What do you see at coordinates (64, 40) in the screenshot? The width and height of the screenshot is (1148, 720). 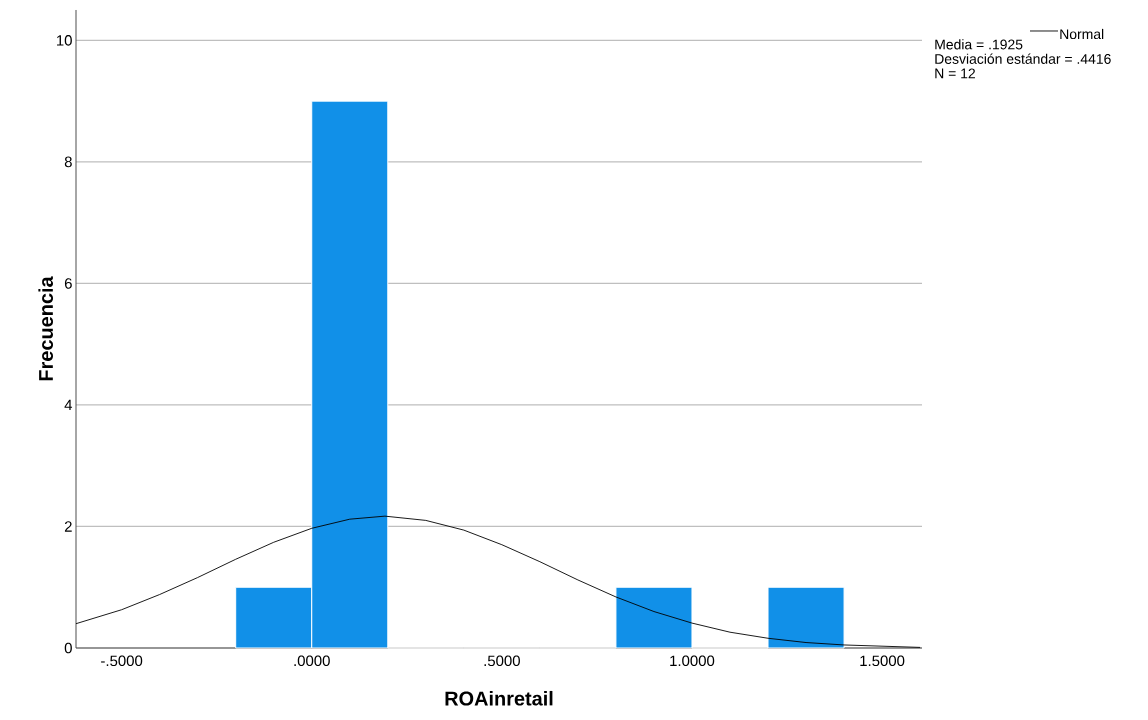 I see `y-tick-label: 10` at bounding box center [64, 40].